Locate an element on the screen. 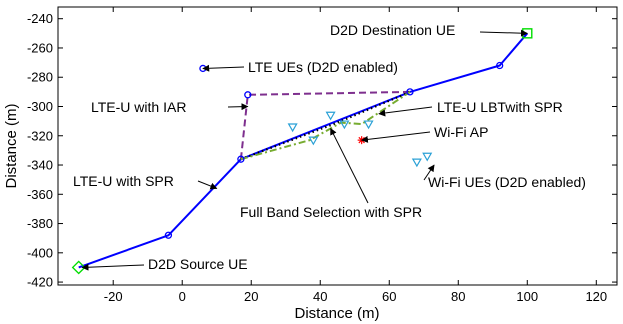 The width and height of the screenshot is (623, 324). x-axis-label: Distance (m) is located at coordinates (336, 313).